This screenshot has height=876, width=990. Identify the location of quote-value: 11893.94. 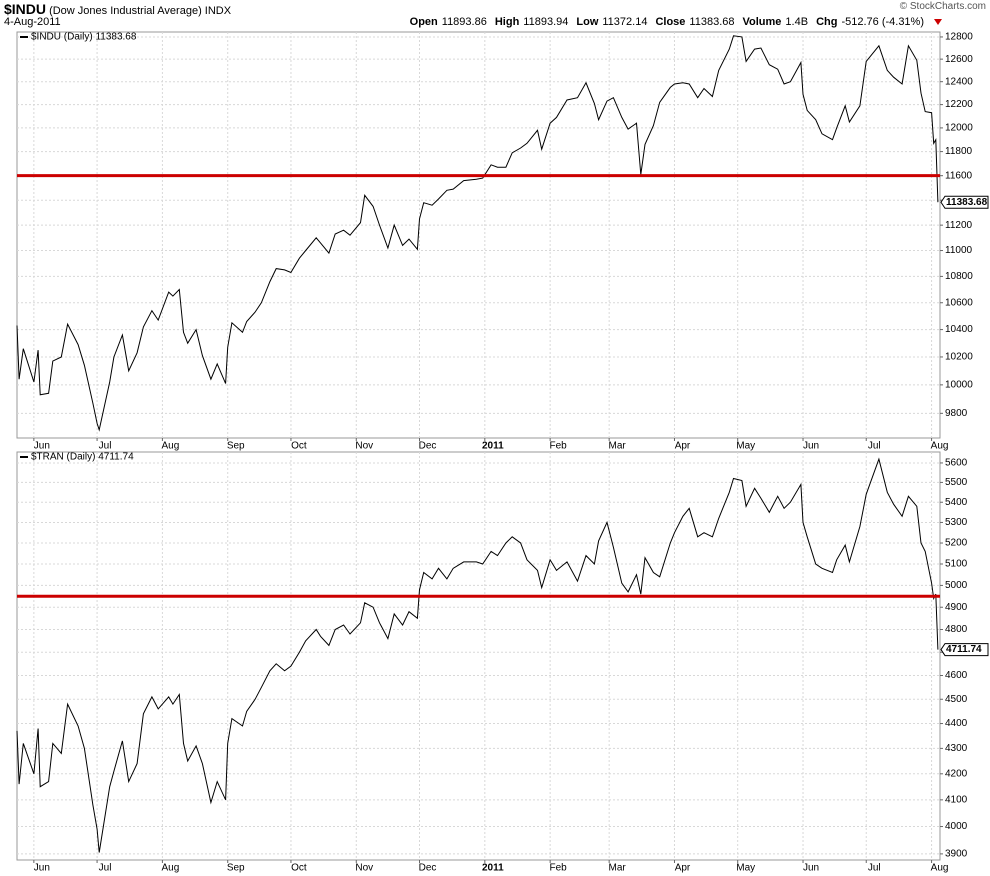
(546, 22).